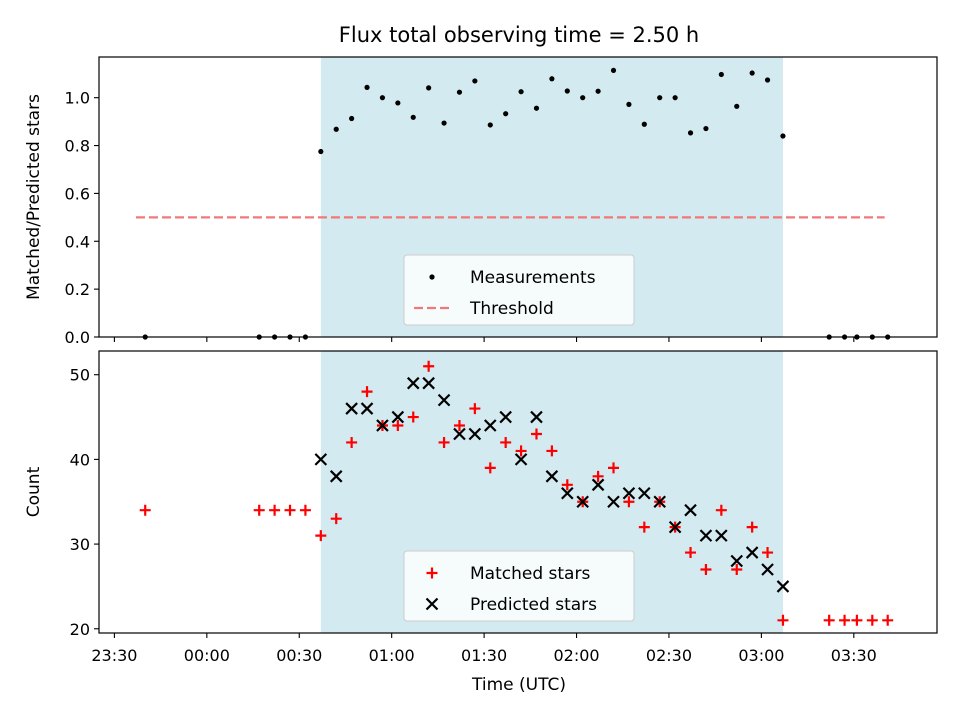 The image size is (960, 720). Describe the element at coordinates (80, 544) in the screenshot. I see `y-tick-label: 30` at that location.